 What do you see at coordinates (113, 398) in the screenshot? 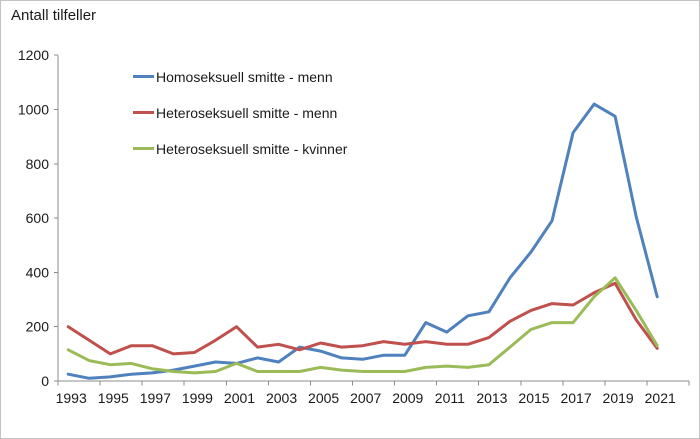
I see `x-tick-label: 1995` at bounding box center [113, 398].